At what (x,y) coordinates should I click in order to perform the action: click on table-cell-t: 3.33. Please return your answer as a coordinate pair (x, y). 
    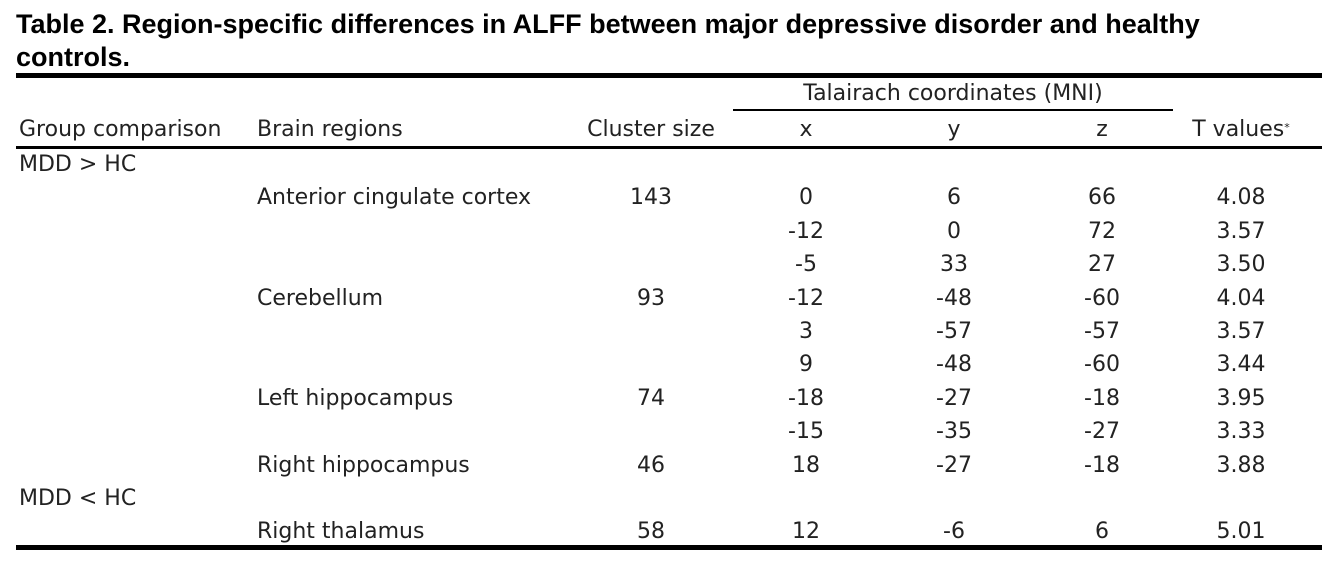
    Looking at the image, I should click on (1241, 431).